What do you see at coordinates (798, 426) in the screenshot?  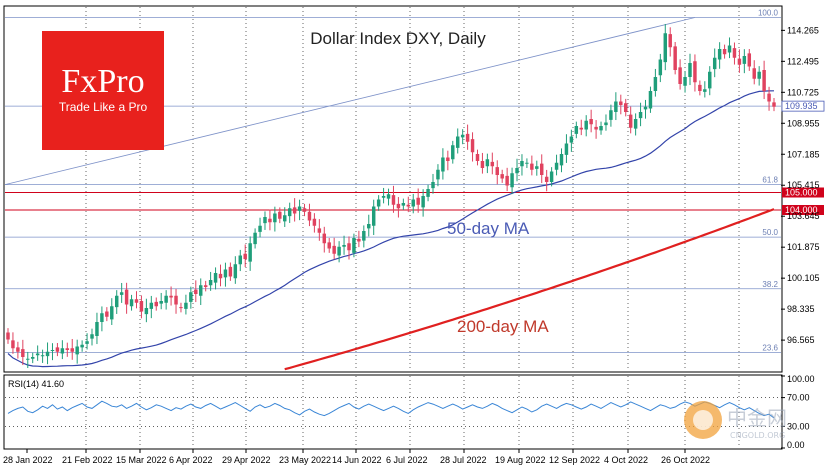 I see `rsi-tick-label: 30.00` at bounding box center [798, 426].